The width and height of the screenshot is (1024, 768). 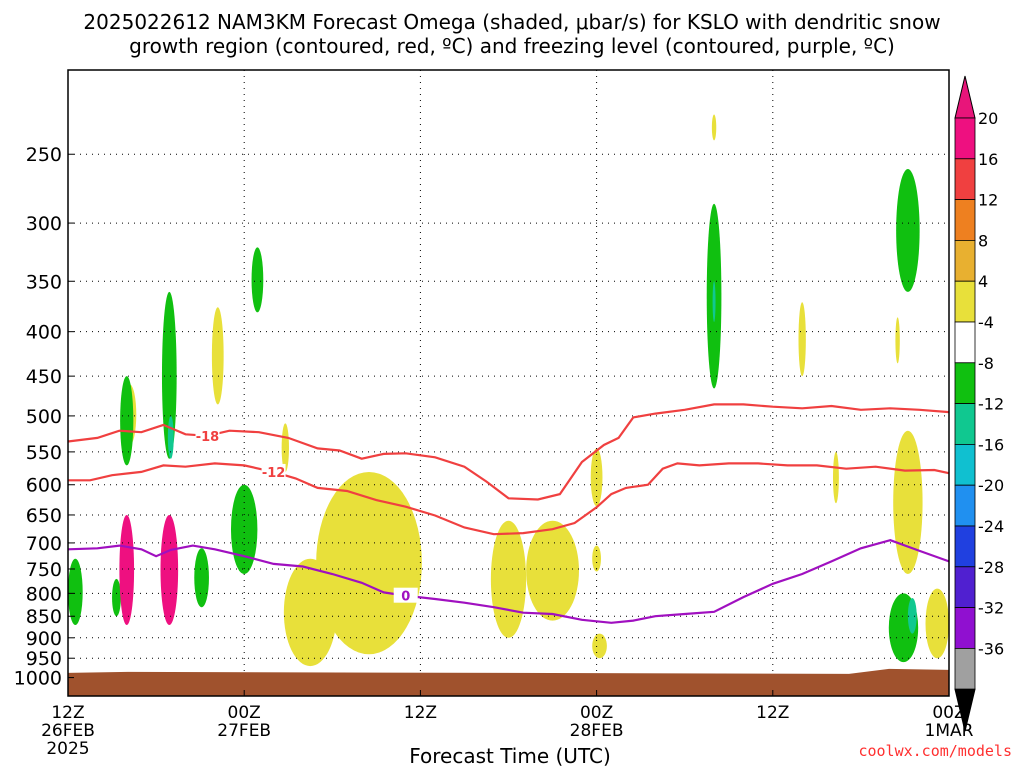 I want to click on colorbar-label: -8, so click(x=986, y=363).